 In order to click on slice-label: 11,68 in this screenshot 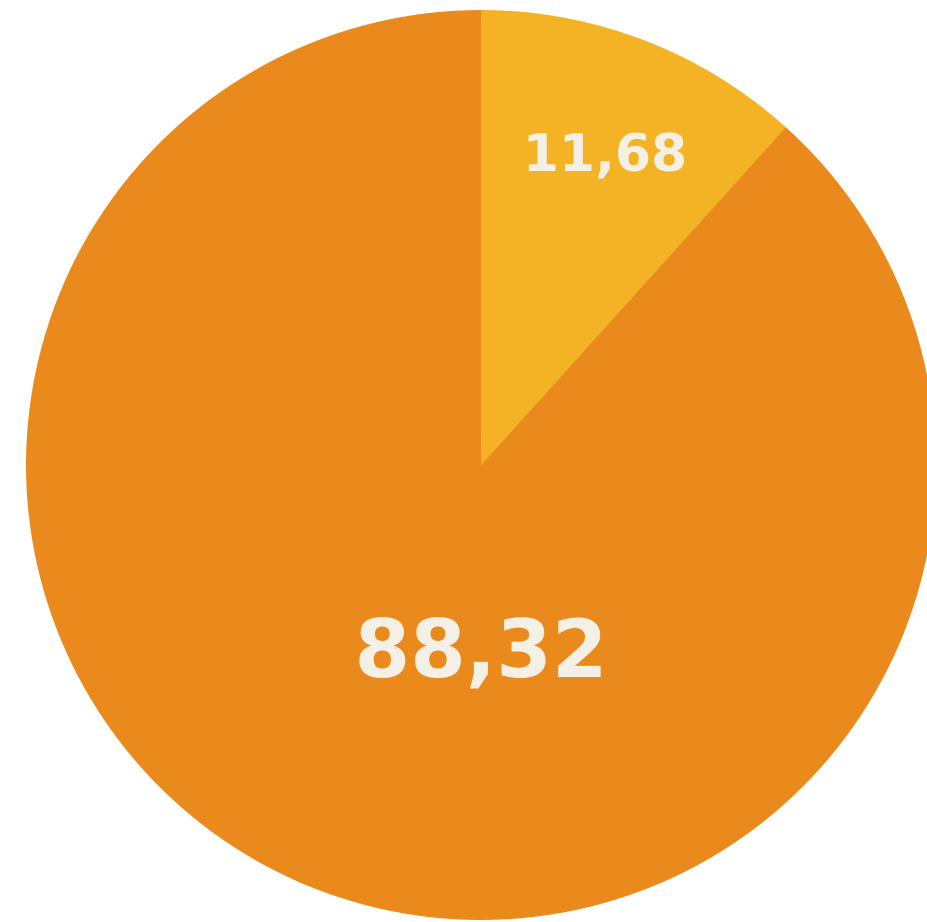, I will do `click(605, 154)`.